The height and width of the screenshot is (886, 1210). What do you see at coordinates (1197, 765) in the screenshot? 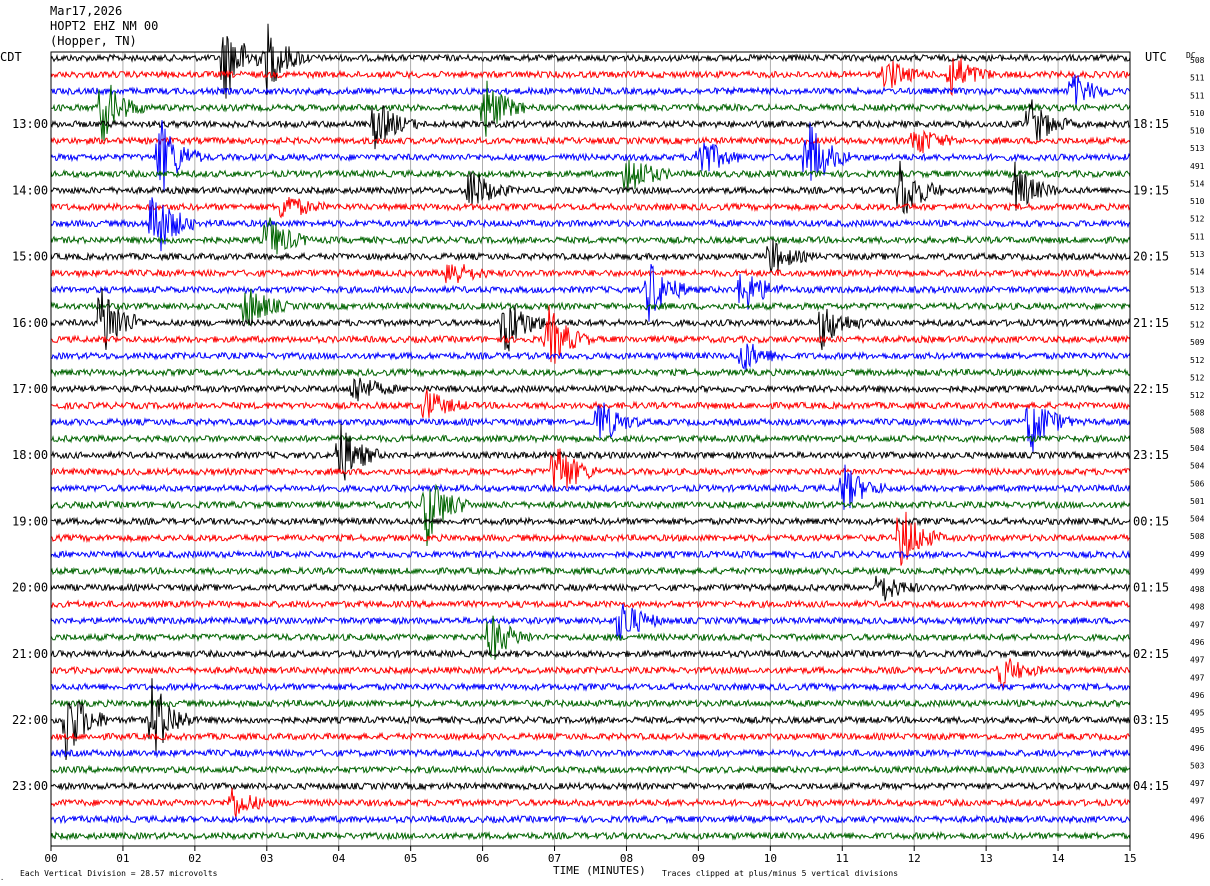
I see `dc-offset-value: 503` at bounding box center [1197, 765].